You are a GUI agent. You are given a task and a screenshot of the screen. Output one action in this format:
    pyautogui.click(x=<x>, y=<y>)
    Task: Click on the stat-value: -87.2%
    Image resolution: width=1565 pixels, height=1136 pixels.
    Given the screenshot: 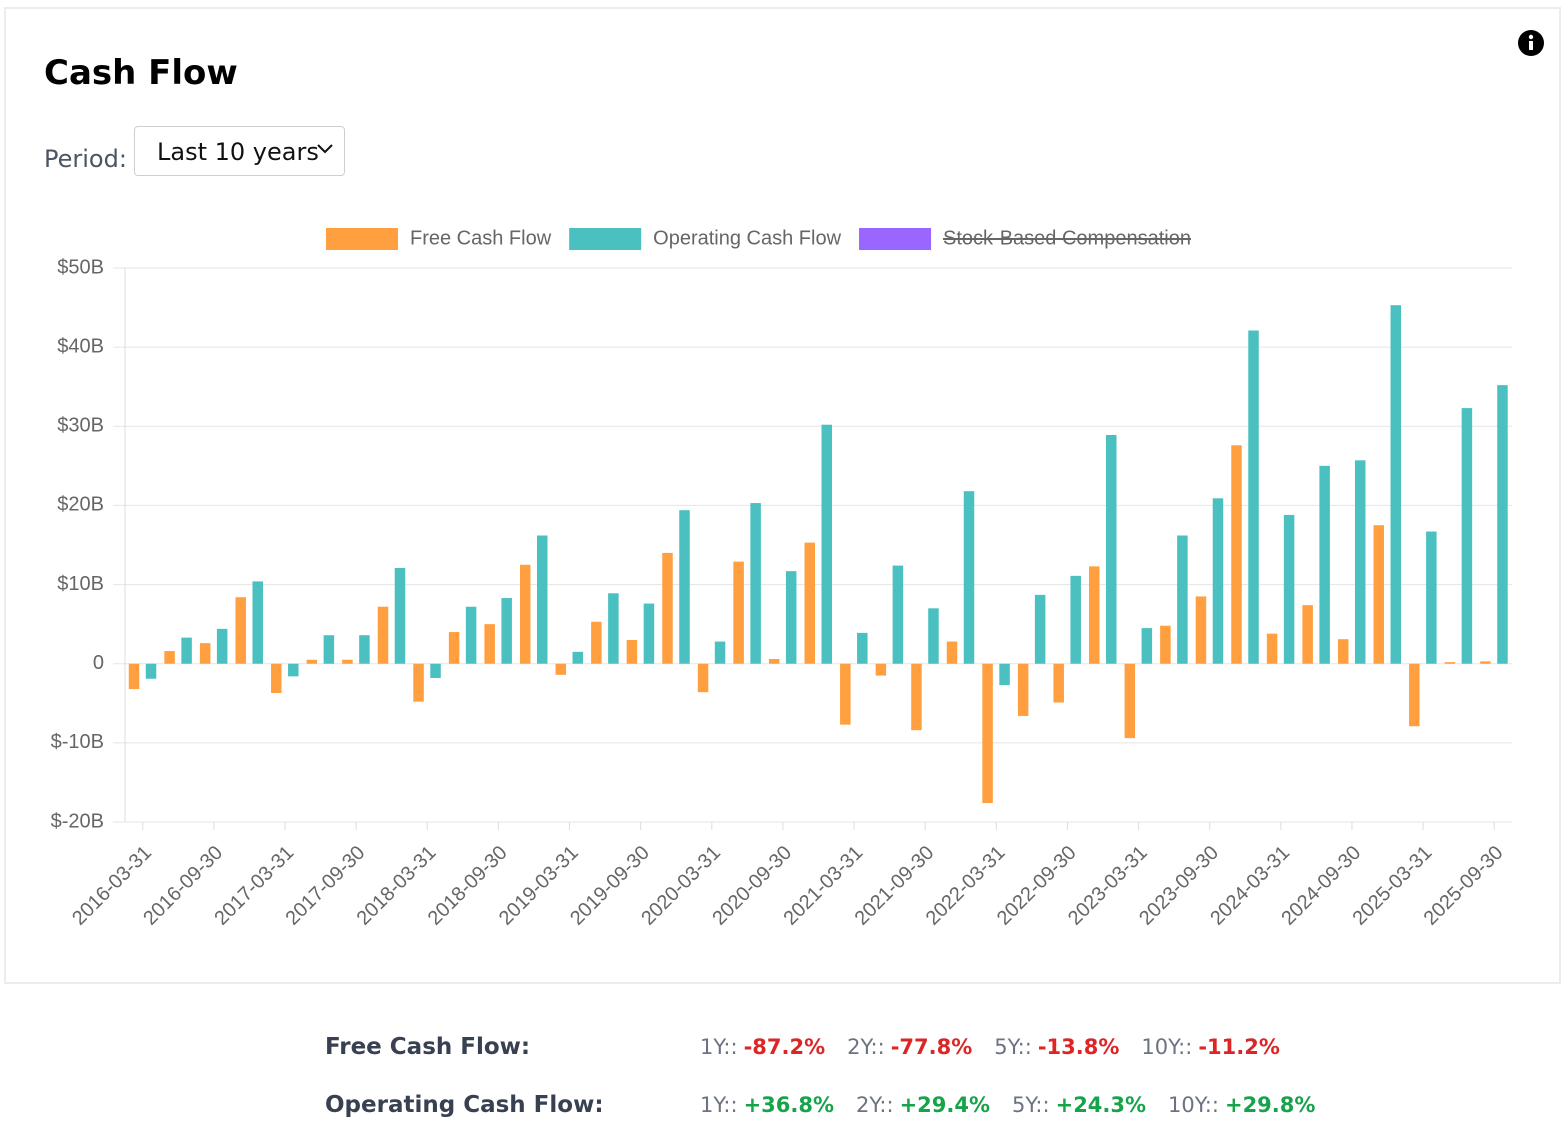 What is the action you would take?
    pyautogui.click(x=784, y=1047)
    